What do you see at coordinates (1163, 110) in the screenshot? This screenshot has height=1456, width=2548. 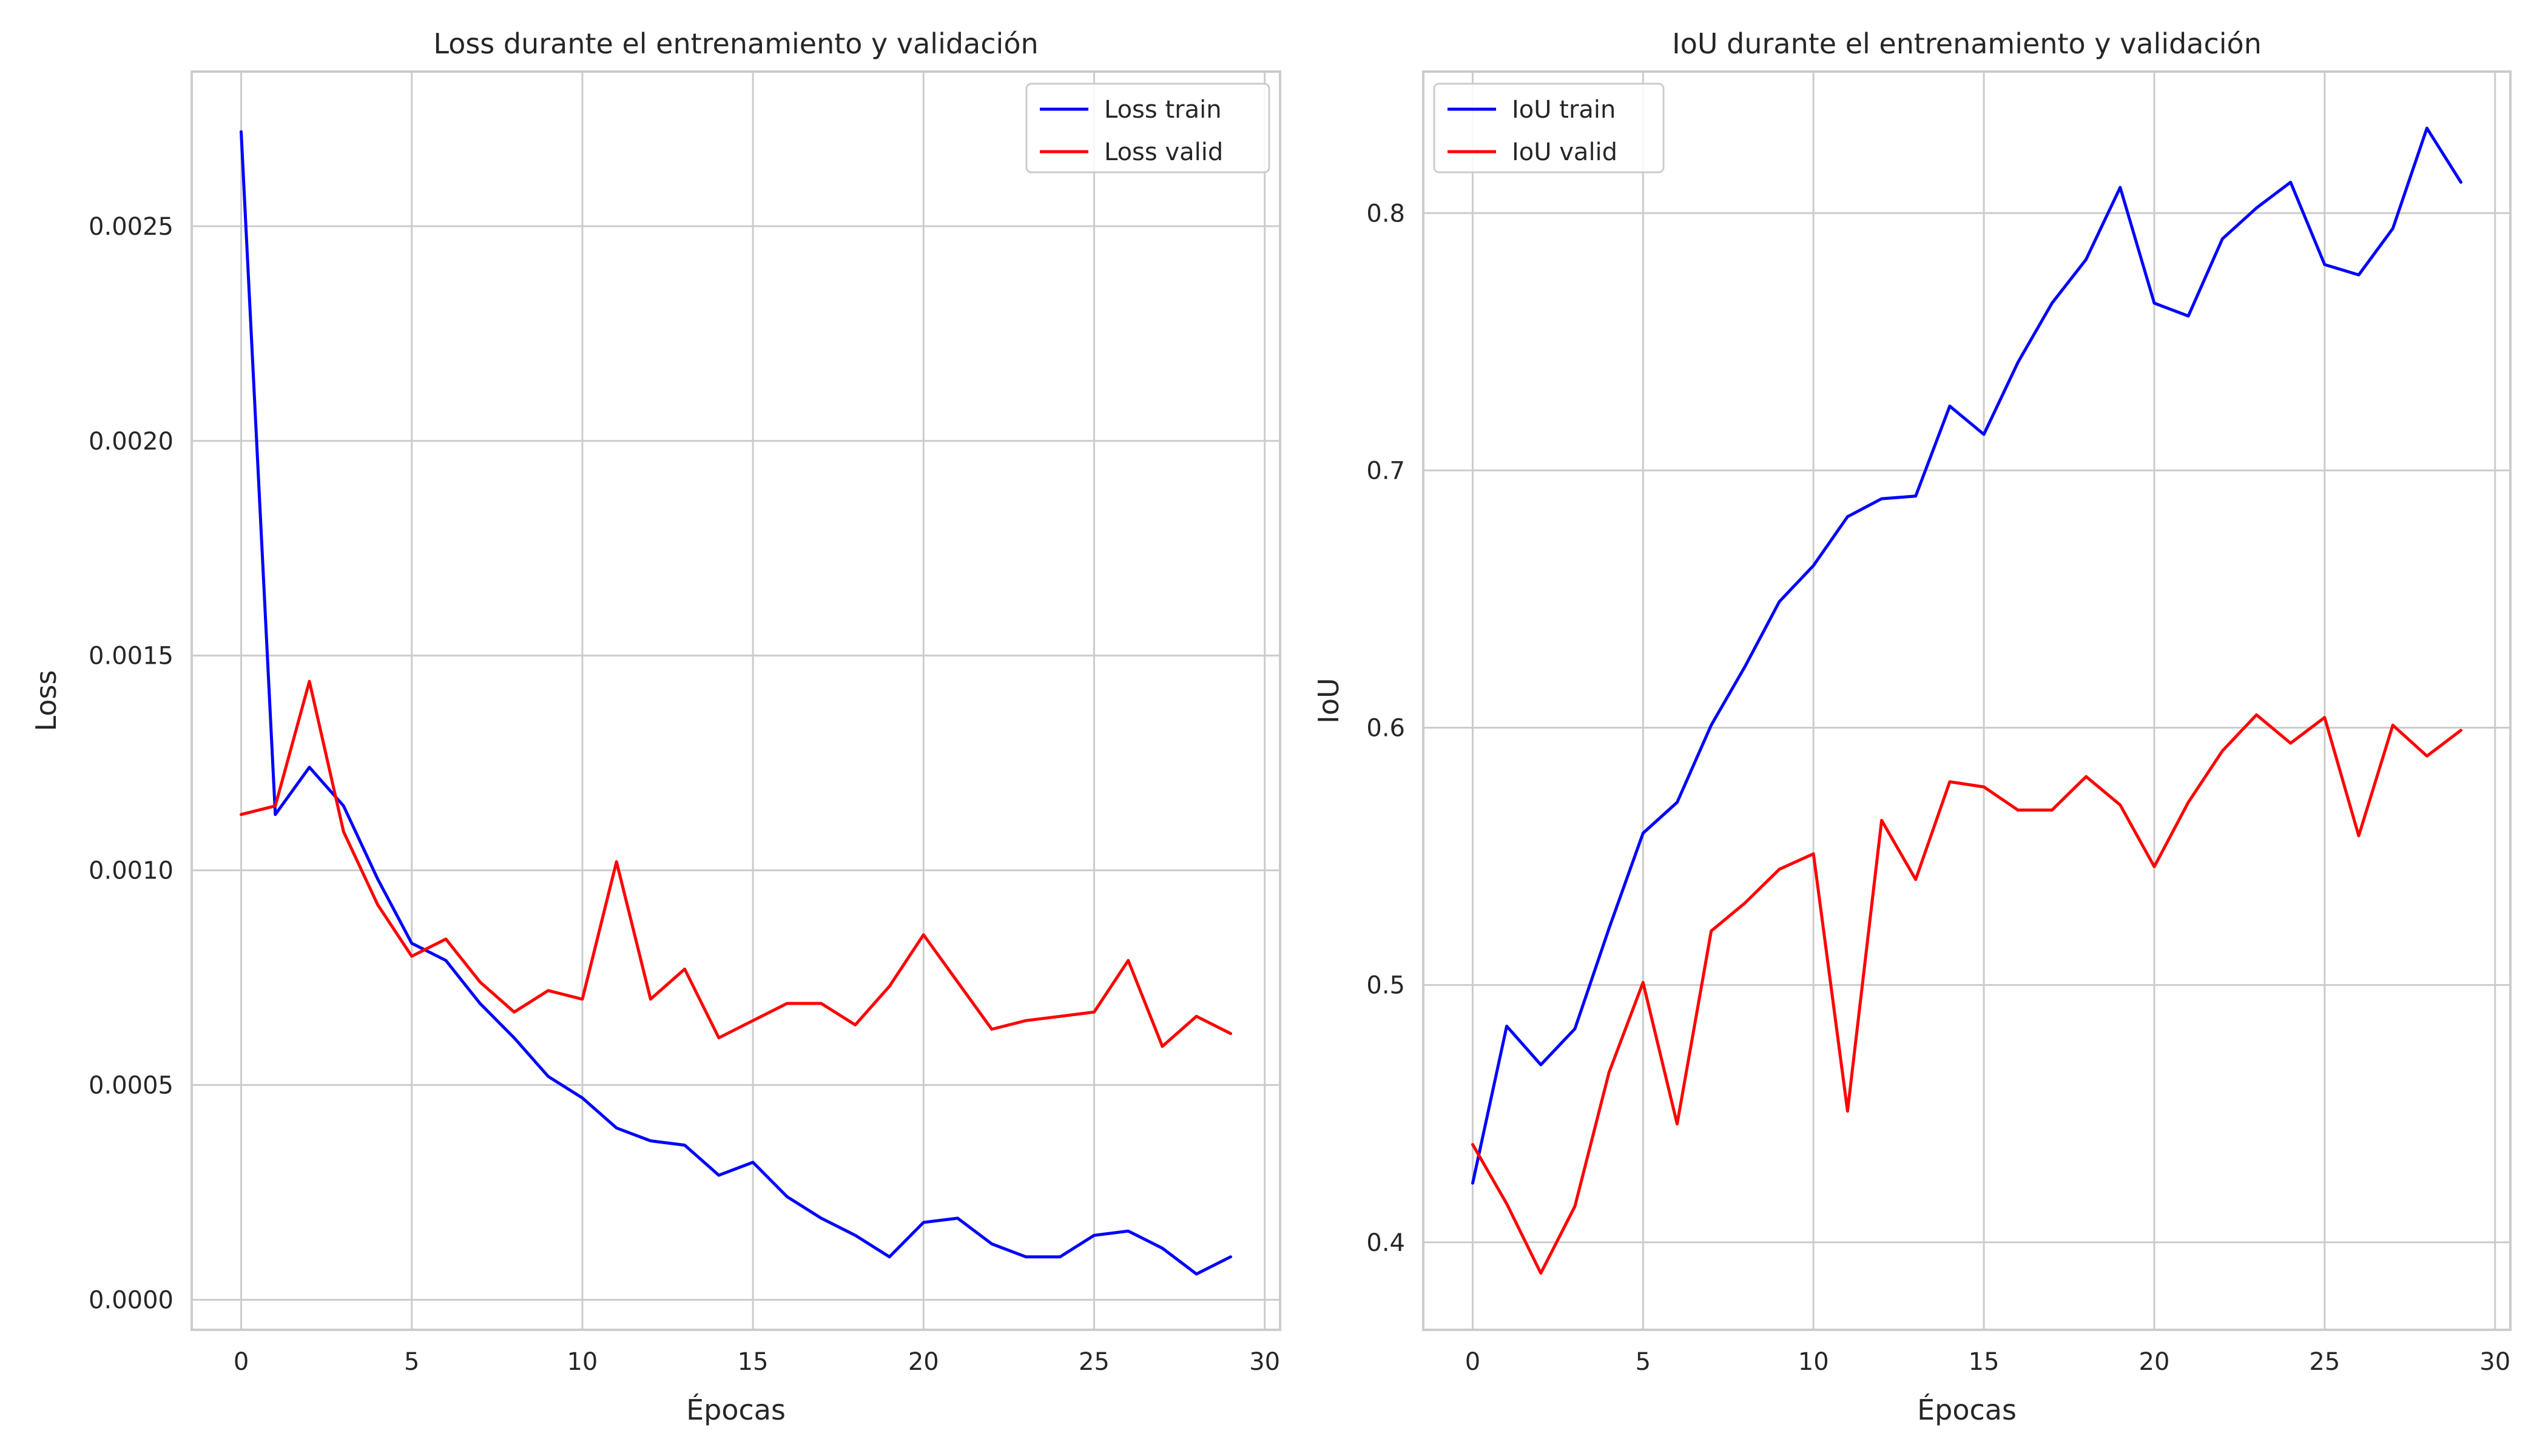 I see `legend-label-loss-train: Loss train` at bounding box center [1163, 110].